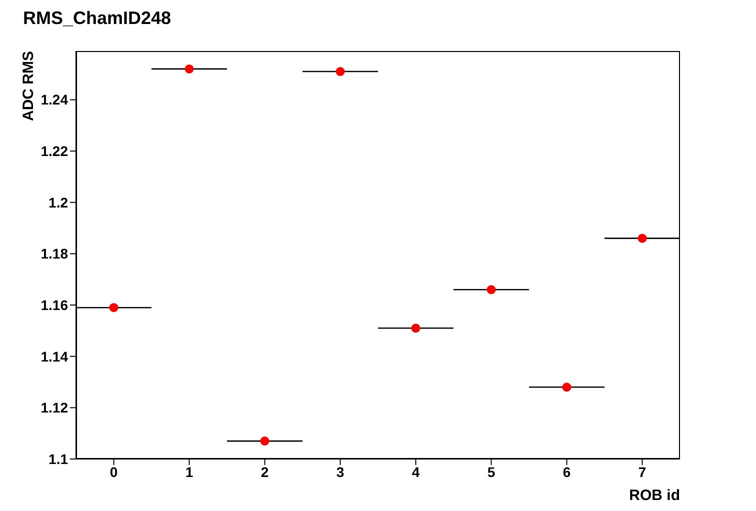  What do you see at coordinates (54, 305) in the screenshot?
I see `y-tick-label: 1.16` at bounding box center [54, 305].